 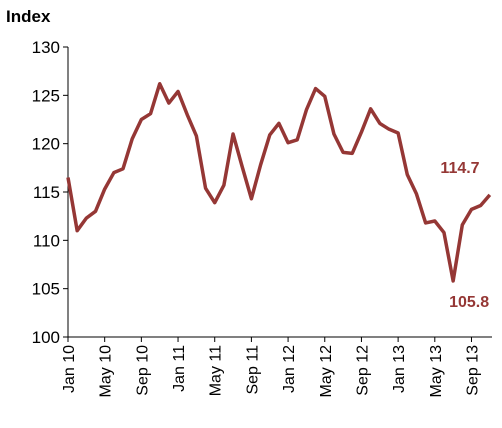 What do you see at coordinates (106, 371) in the screenshot?
I see `x-tick-label: May 10` at bounding box center [106, 371].